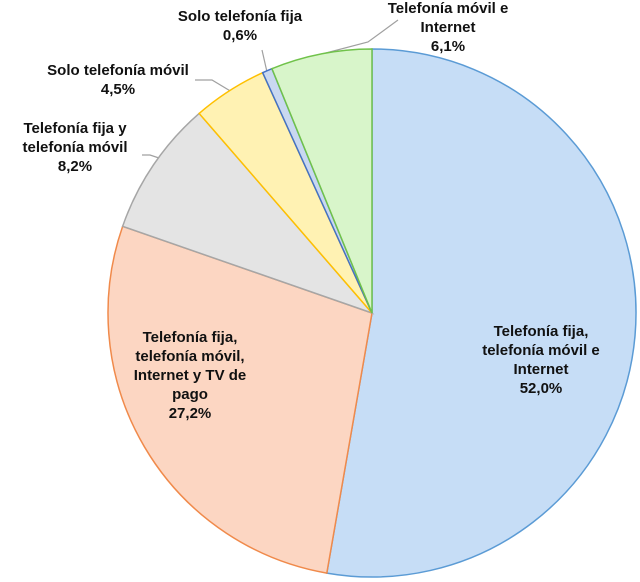 Image resolution: width=640 pixels, height=582 pixels. What do you see at coordinates (75, 166) in the screenshot?
I see `label-value: 8,2%` at bounding box center [75, 166].